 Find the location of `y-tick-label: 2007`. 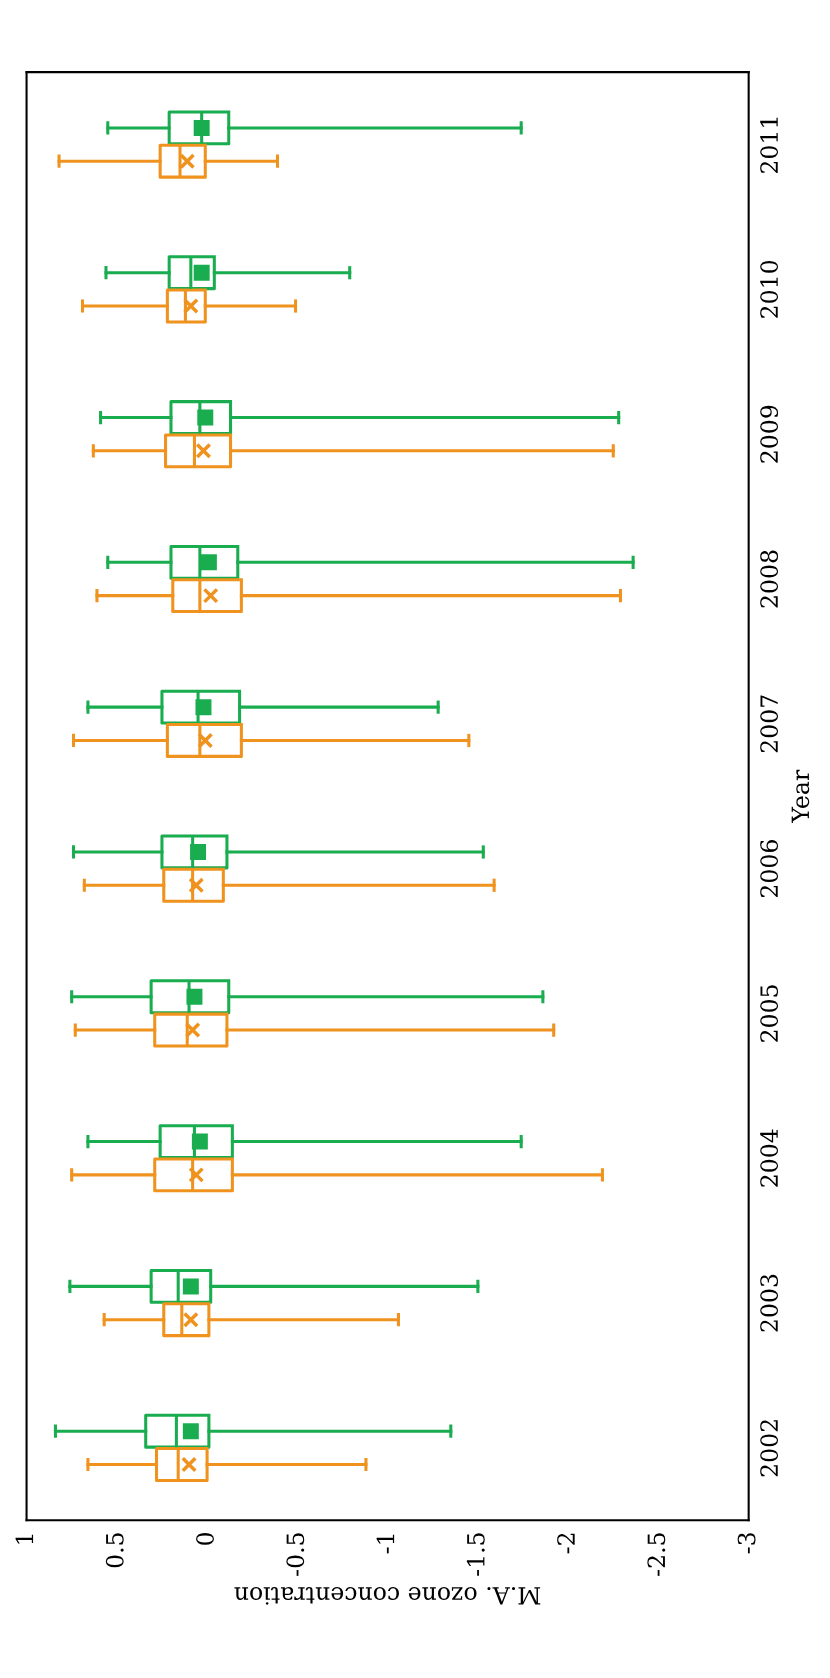

y-tick-label: 2007 is located at coordinates (769, 724).